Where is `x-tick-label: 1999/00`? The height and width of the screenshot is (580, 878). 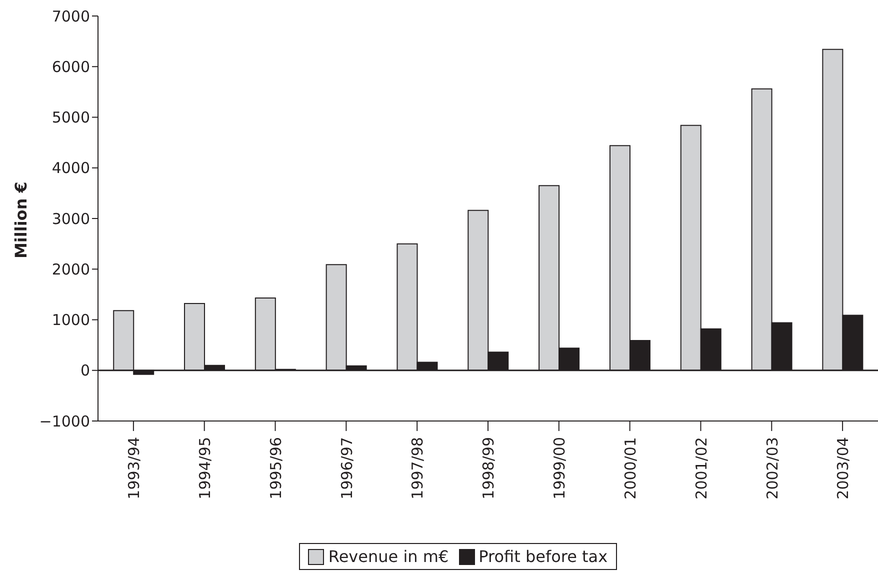
x-tick-label: 1999/00 is located at coordinates (559, 468).